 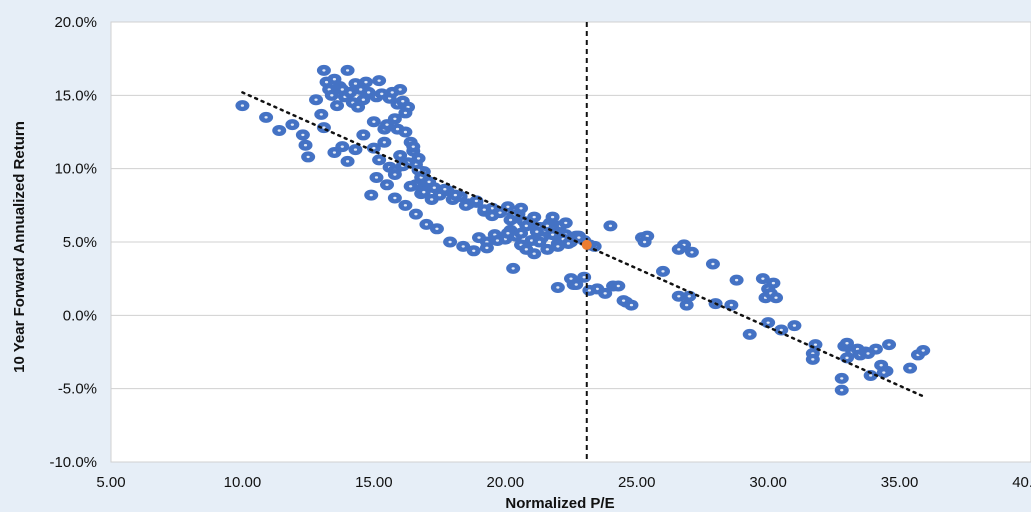 What do you see at coordinates (559, 503) in the screenshot?
I see `x-axis-title: Normalized P/E` at bounding box center [559, 503].